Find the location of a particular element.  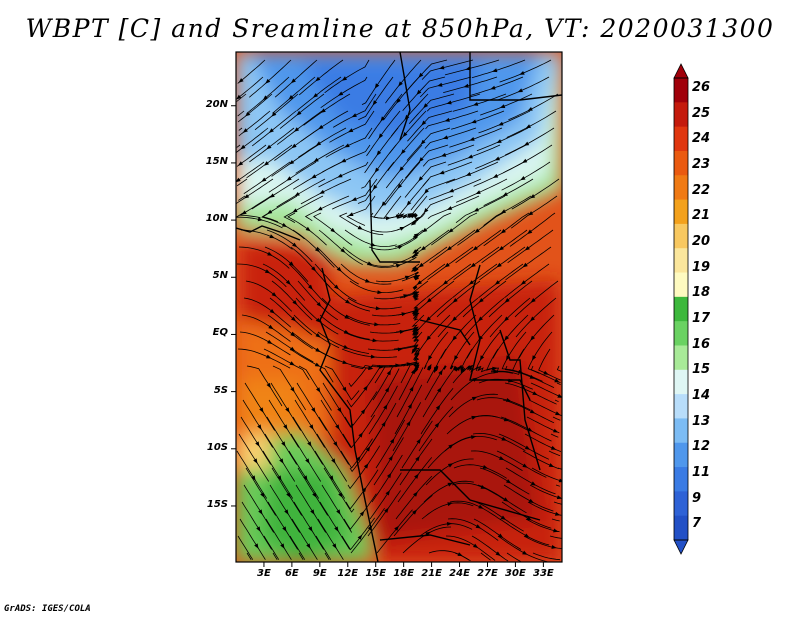

colorbar-label: 25 is located at coordinates (701, 113).